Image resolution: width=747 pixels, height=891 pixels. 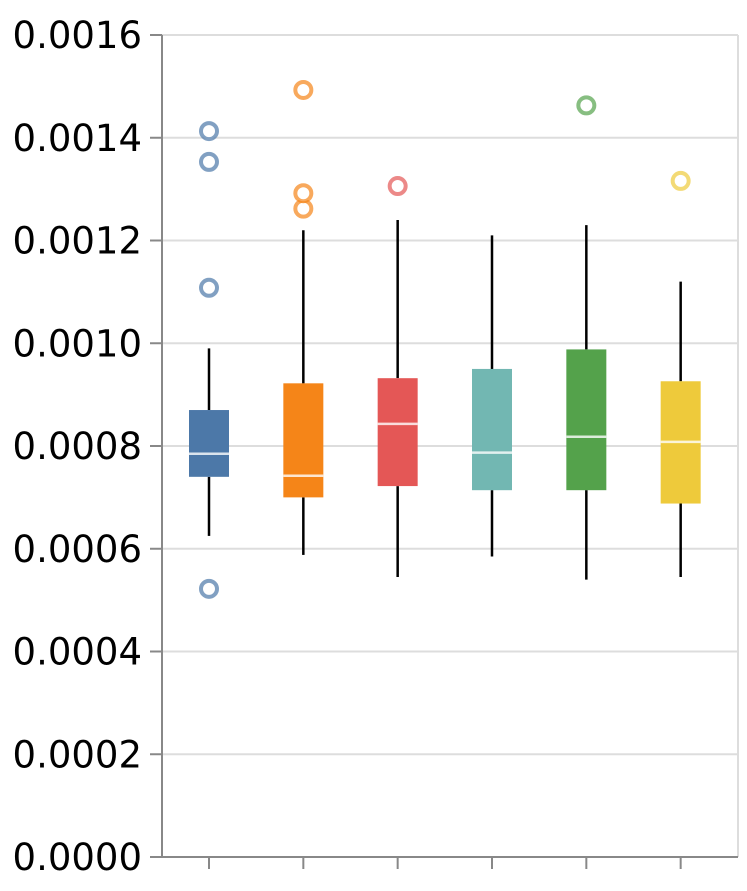 I want to click on y-tick-label: 0.0016, so click(x=77, y=35).